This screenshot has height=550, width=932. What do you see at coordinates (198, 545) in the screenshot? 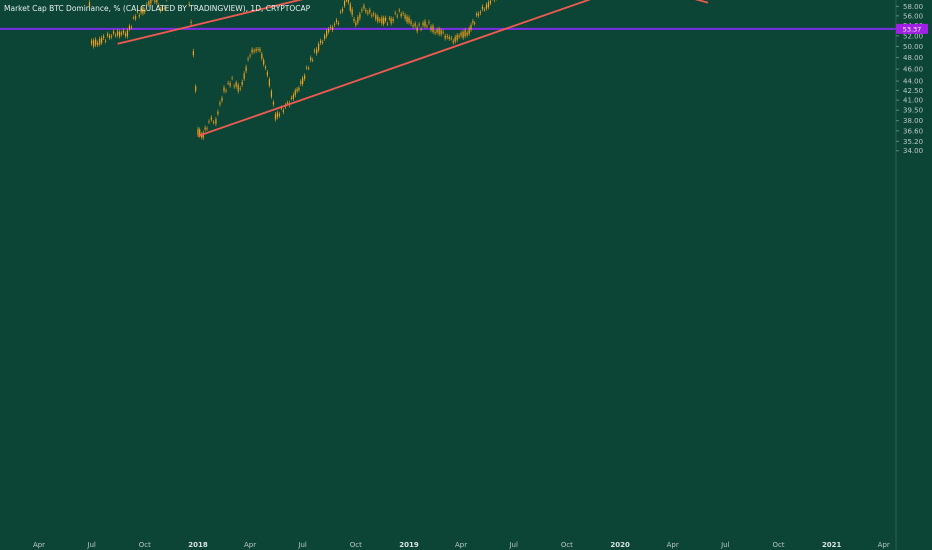
I see `x-tick-label: 2018` at bounding box center [198, 545].